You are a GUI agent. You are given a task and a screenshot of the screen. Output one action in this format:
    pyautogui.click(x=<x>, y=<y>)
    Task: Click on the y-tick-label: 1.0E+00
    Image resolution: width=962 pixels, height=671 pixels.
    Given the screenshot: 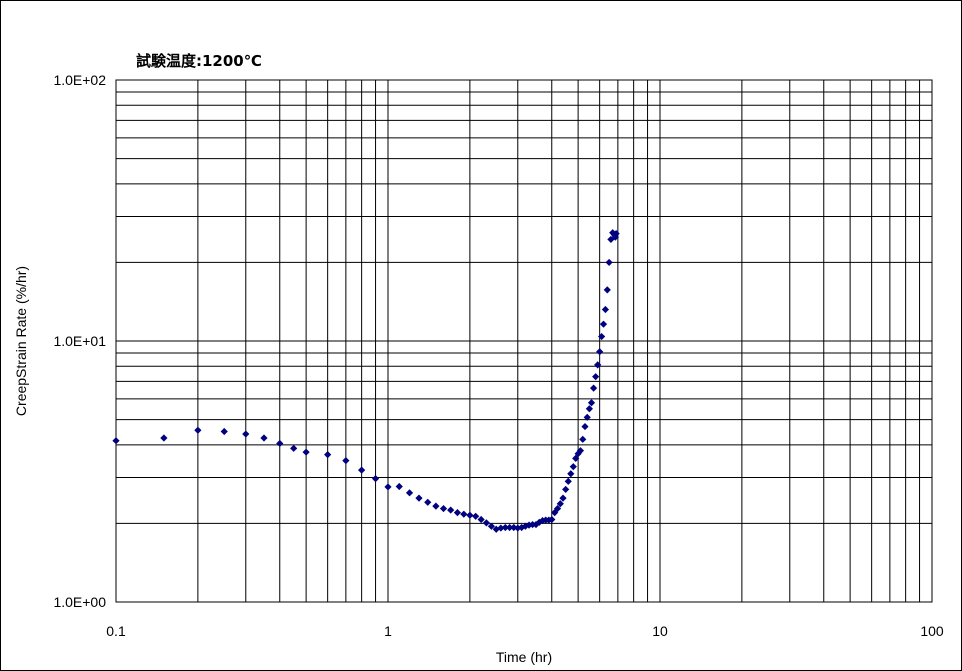 What is the action you would take?
    pyautogui.click(x=79, y=602)
    